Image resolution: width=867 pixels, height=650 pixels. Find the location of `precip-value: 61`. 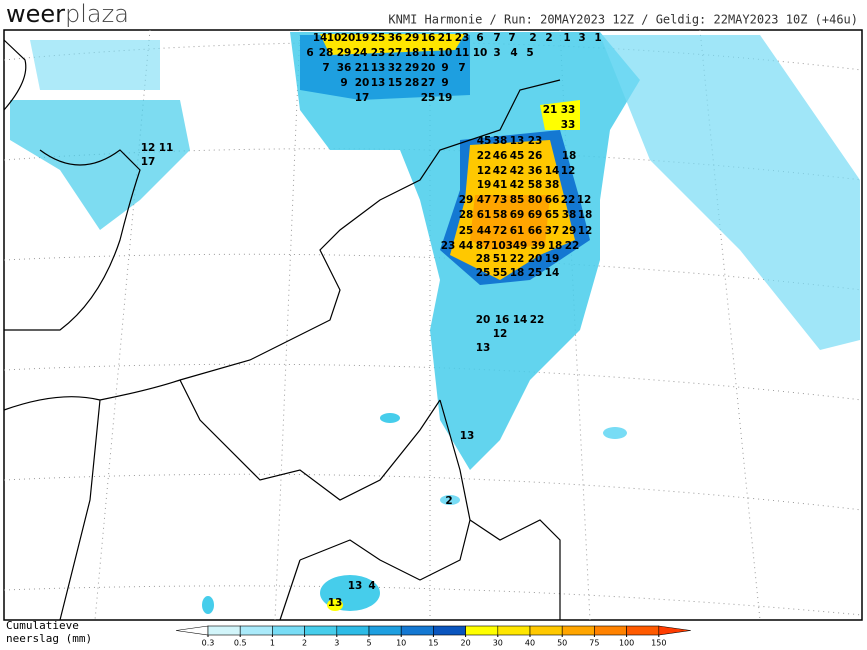

precip-value: 61 is located at coordinates (484, 215).